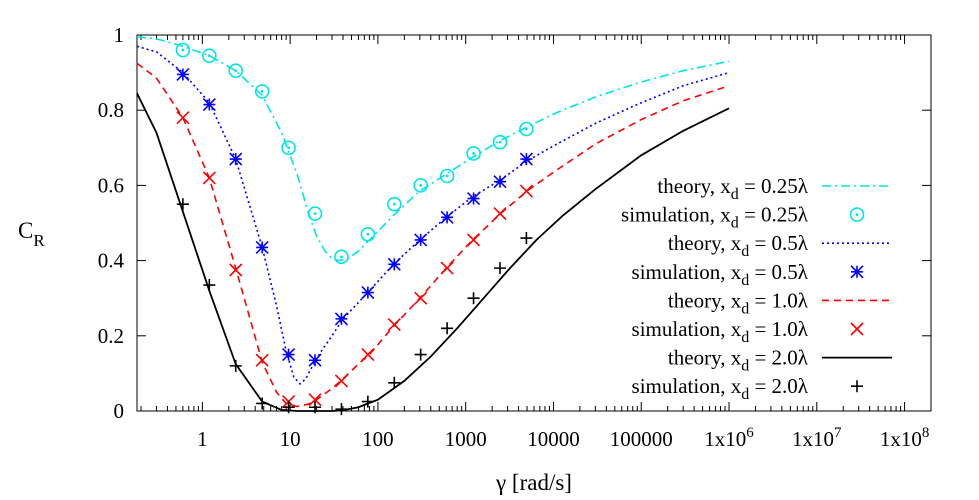 The width and height of the screenshot is (979, 500). Describe the element at coordinates (817, 438) in the screenshot. I see `x-tick-label: 1x10⁷` at that location.